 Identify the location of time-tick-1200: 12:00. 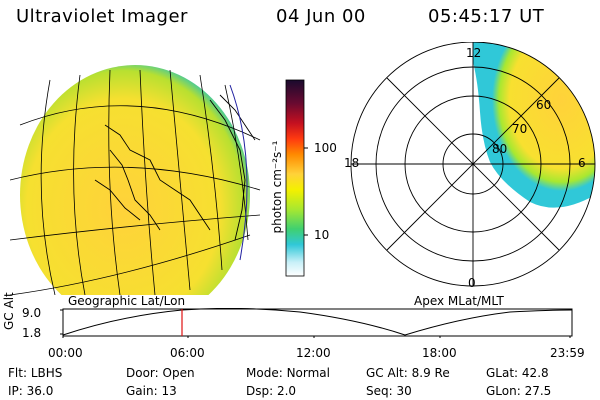
(313, 353).